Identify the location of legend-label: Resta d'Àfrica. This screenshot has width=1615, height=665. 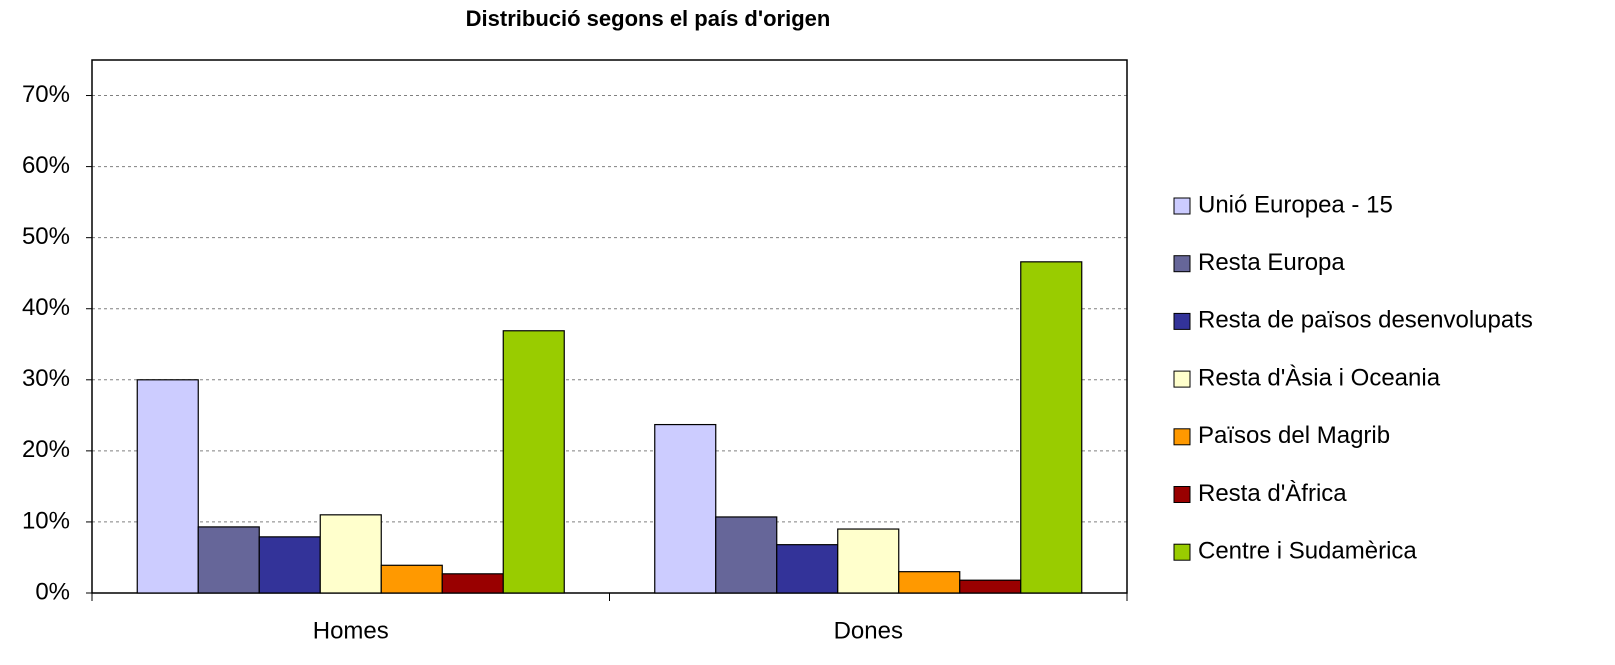
(1272, 493).